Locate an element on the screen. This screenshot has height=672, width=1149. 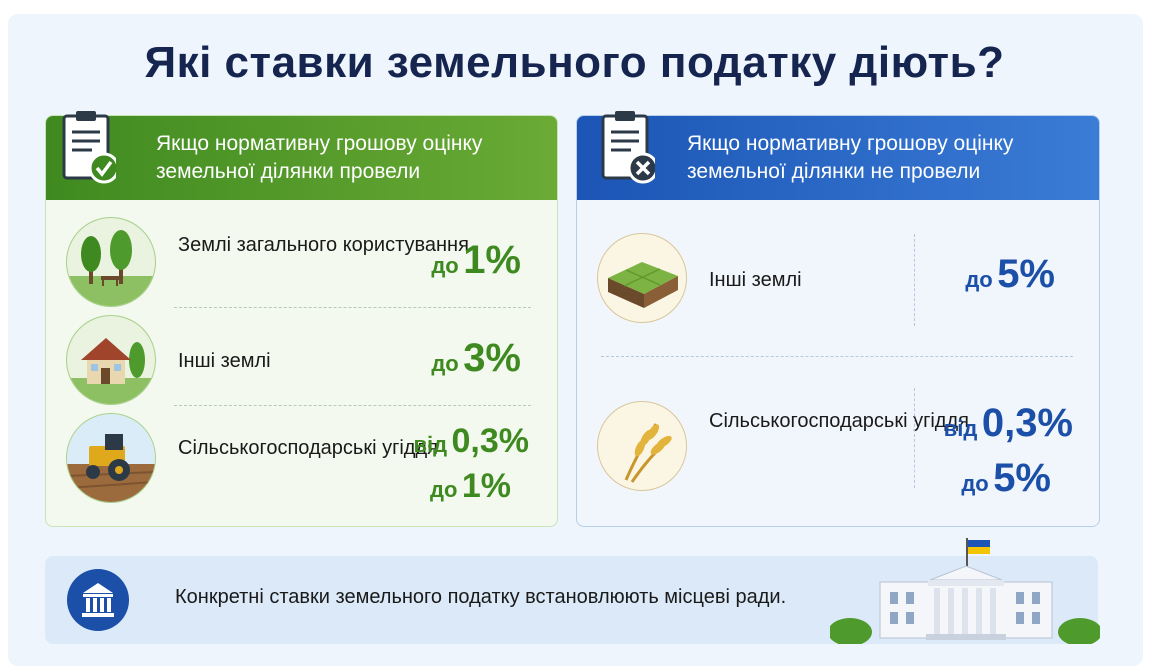
government-building-icon is located at coordinates (98, 600).